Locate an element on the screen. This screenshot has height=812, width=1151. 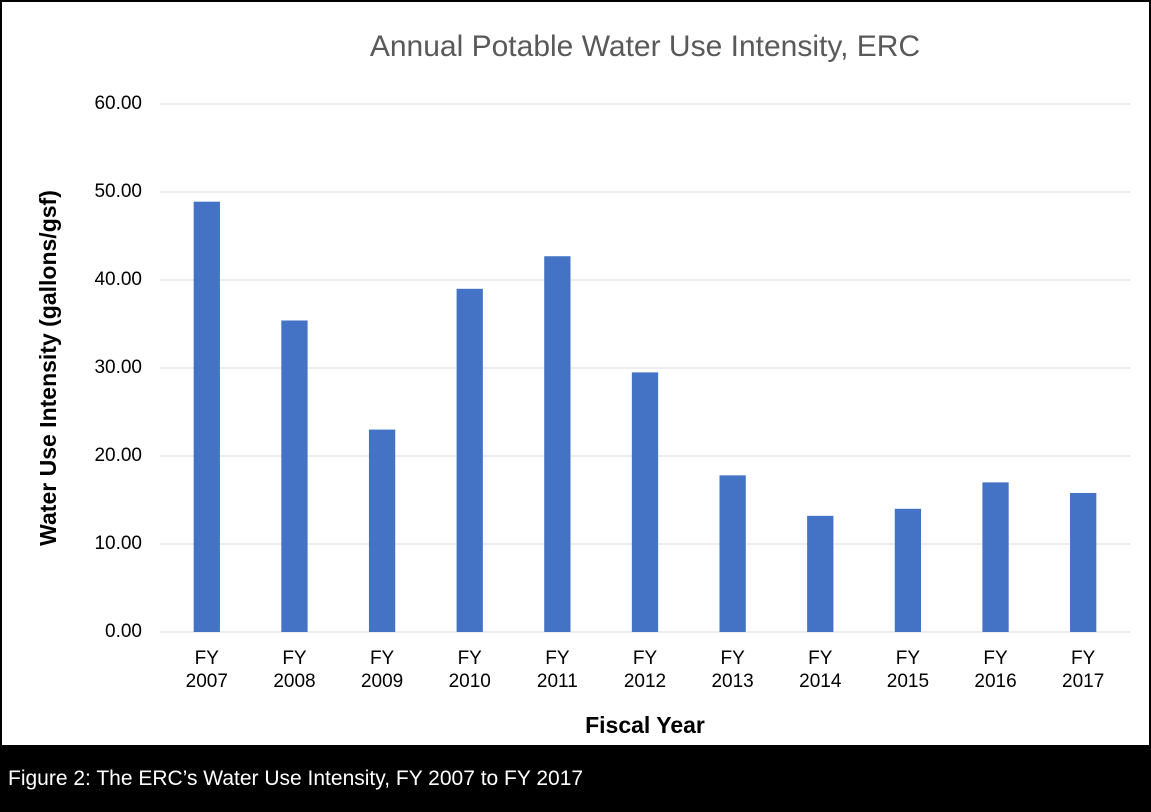
x-tick-label: FY 2010 is located at coordinates (469, 670).